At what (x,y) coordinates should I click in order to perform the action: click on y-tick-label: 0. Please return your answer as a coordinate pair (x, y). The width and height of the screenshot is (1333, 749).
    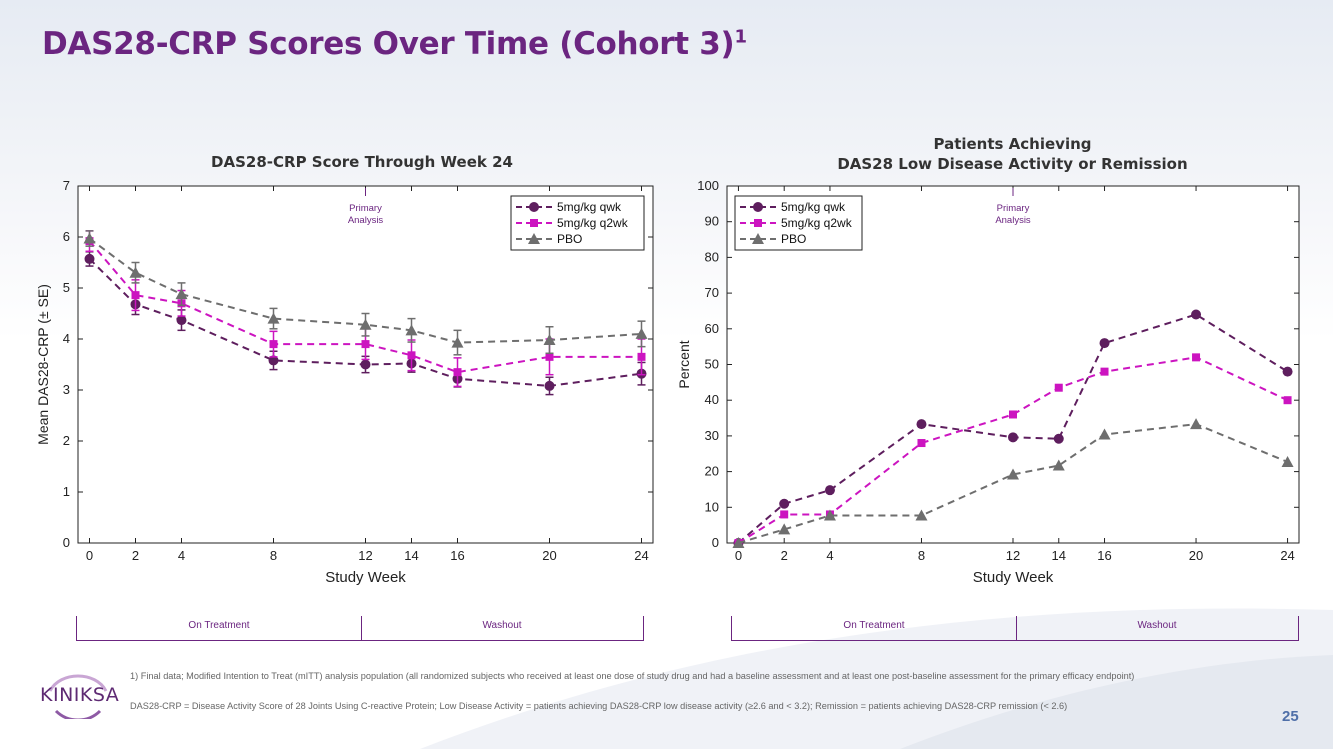
    Looking at the image, I should click on (715, 542).